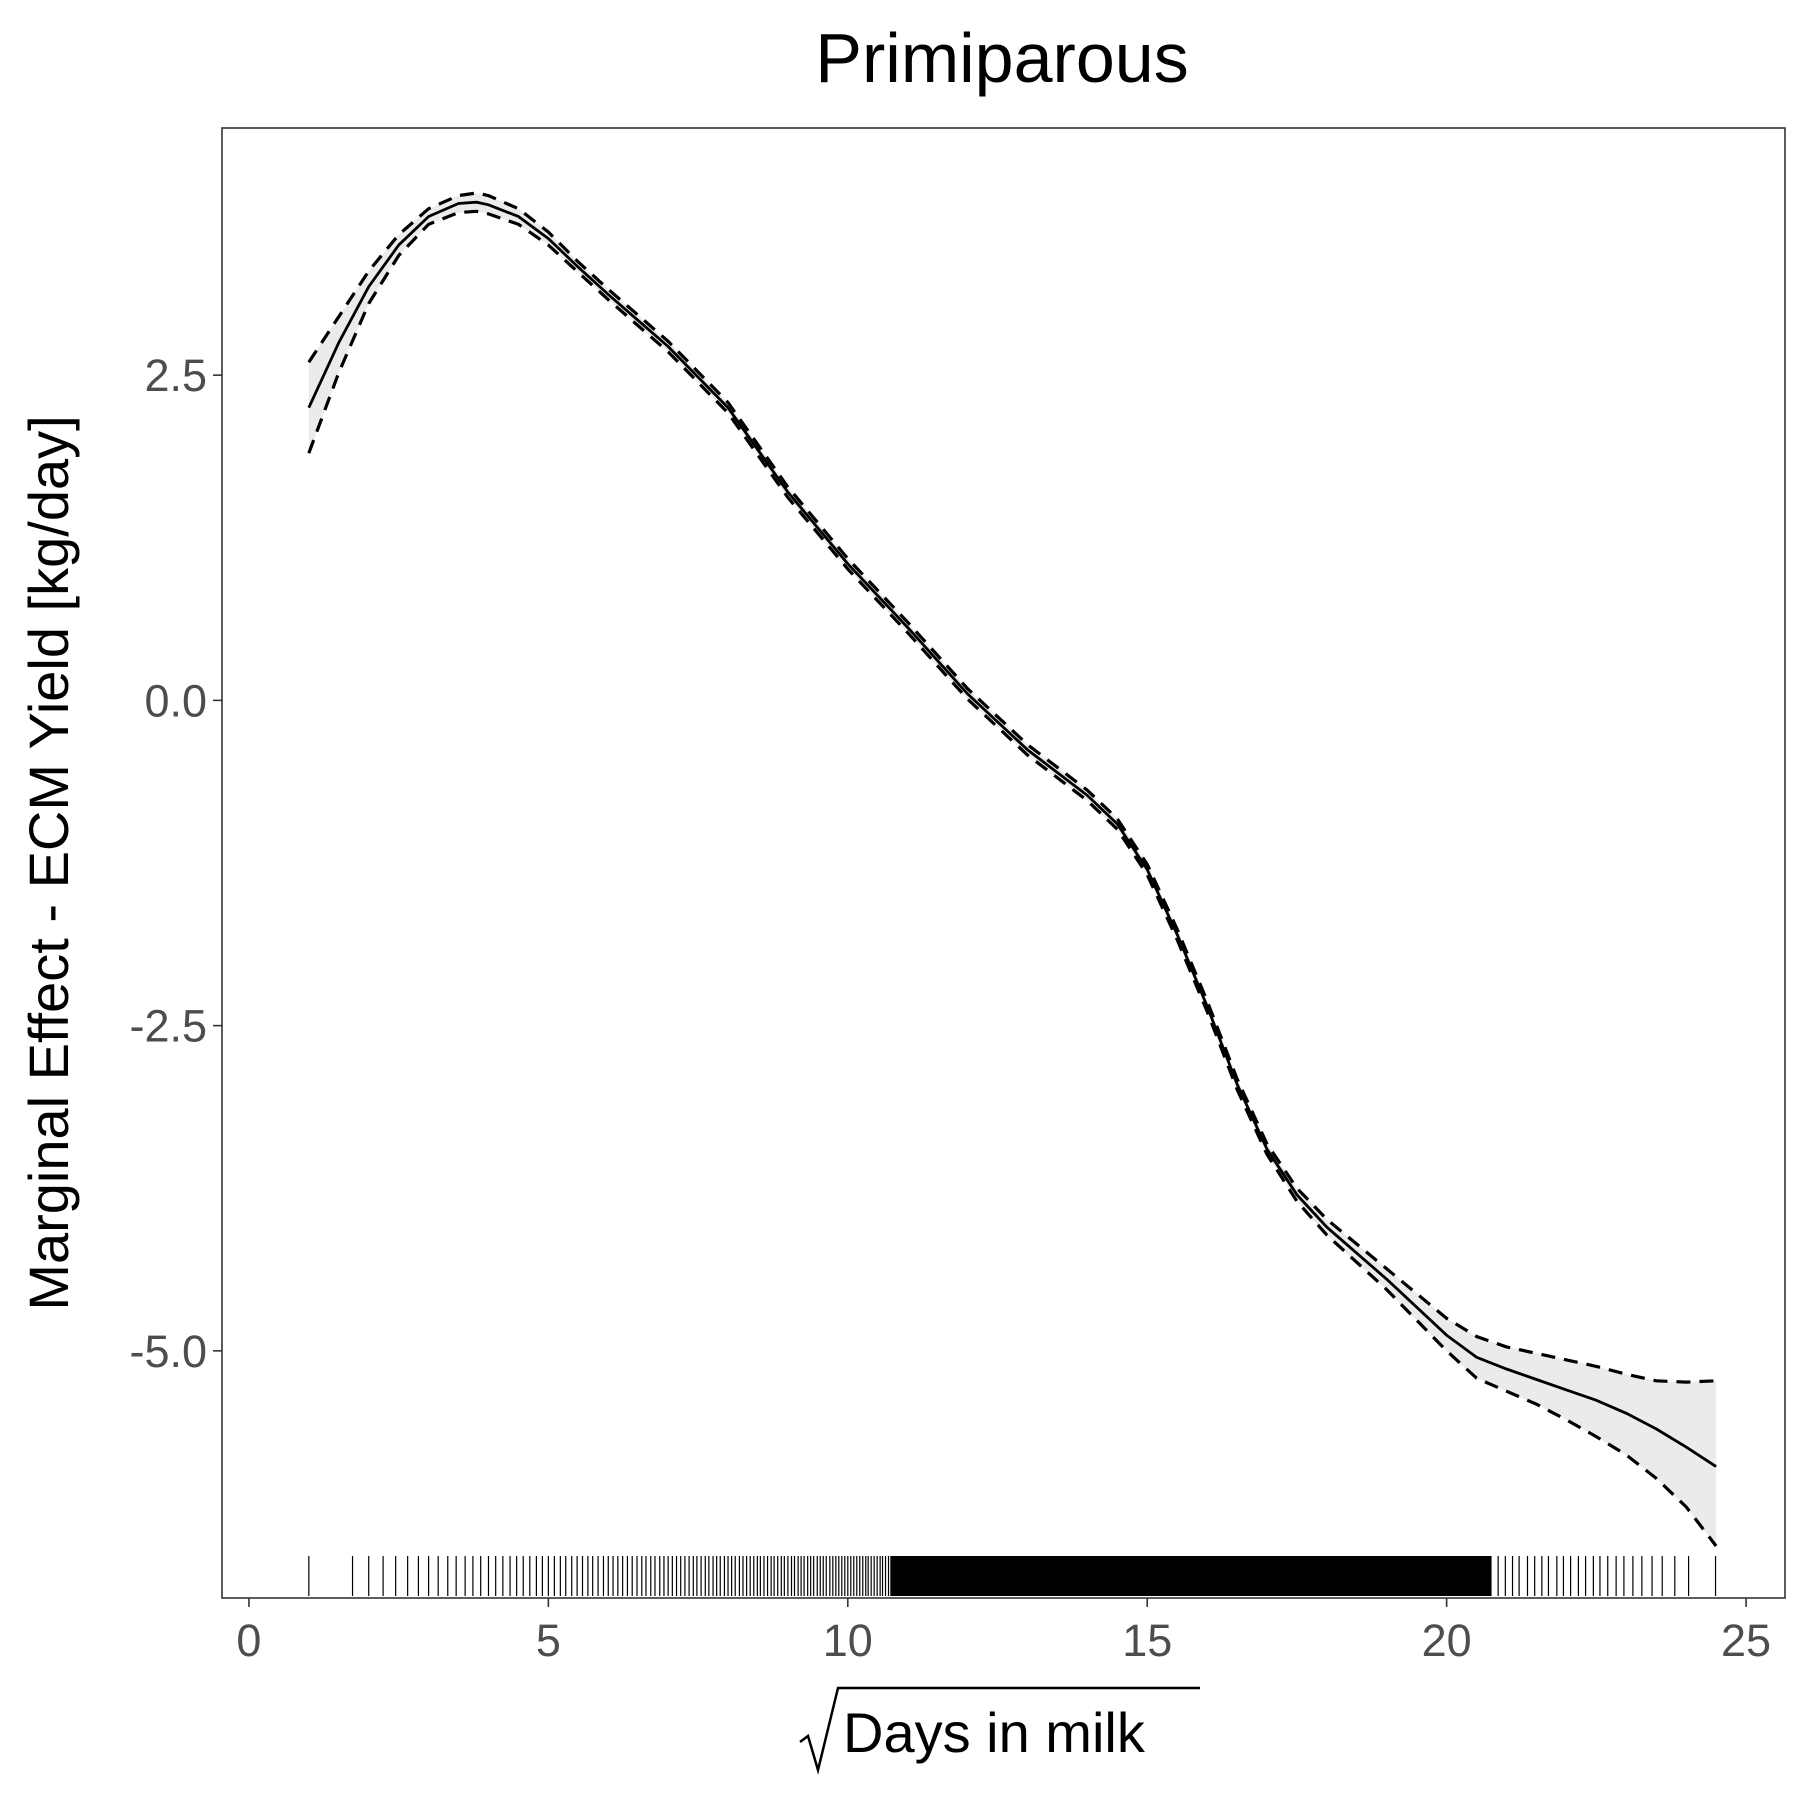 This screenshot has width=1800, height=1800. I want to click on x-tick-label: 15, so click(1147, 1640).